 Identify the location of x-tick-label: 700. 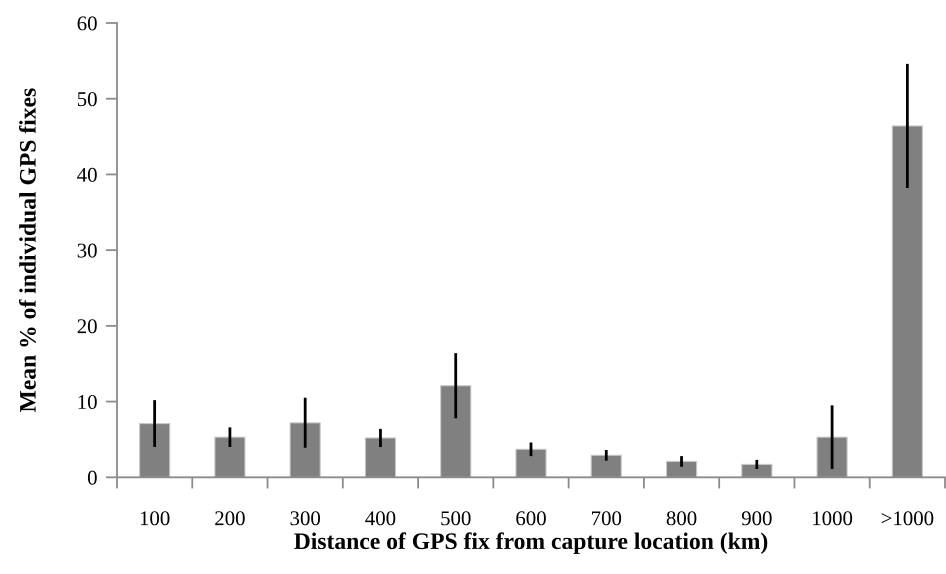
(607, 518).